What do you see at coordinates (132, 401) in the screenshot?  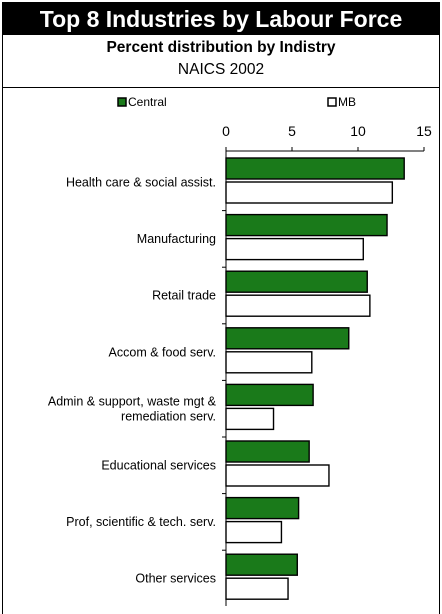 I see `category-label: Admin & support, waste mgt &` at bounding box center [132, 401].